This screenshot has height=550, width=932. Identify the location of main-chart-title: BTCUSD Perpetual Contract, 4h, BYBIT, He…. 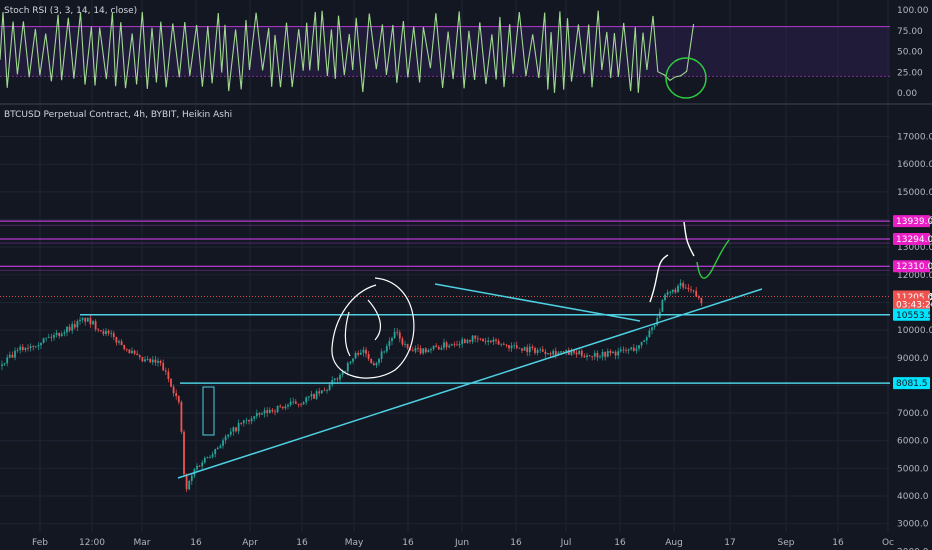
(118, 115).